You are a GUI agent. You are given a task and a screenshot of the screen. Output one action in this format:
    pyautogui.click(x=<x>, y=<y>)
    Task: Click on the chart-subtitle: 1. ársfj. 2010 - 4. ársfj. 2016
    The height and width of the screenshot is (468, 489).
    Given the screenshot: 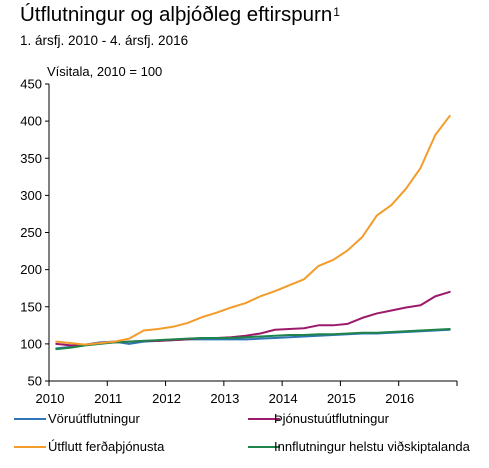 What is the action you would take?
    pyautogui.click(x=104, y=40)
    